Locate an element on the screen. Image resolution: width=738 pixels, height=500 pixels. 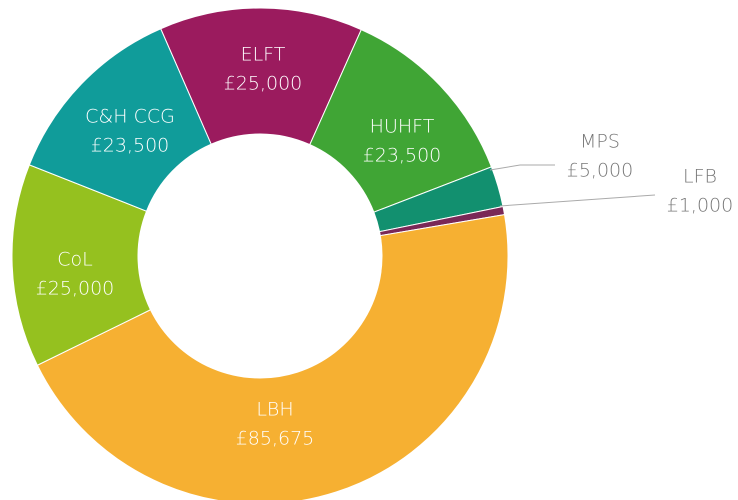
slice-value-label: £5,000 is located at coordinates (600, 171).